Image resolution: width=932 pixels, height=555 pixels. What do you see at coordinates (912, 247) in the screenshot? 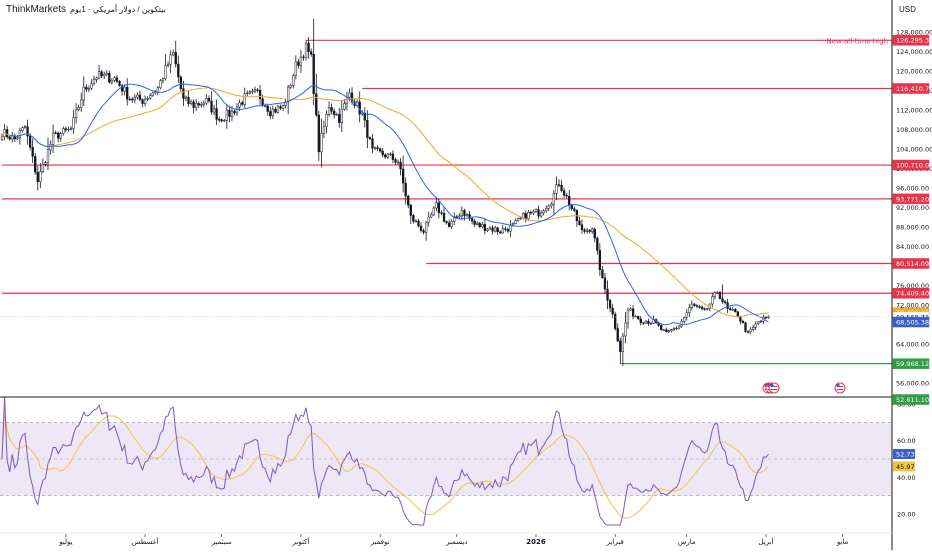
I see `price-tick-label: 84,000.00` at bounding box center [912, 247].